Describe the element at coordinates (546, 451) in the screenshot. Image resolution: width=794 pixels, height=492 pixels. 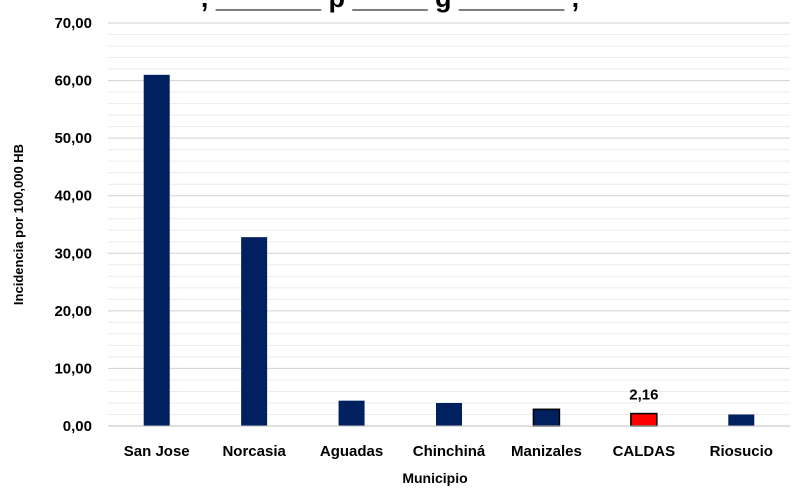
I see `x-tick-label: Manizales` at that location.